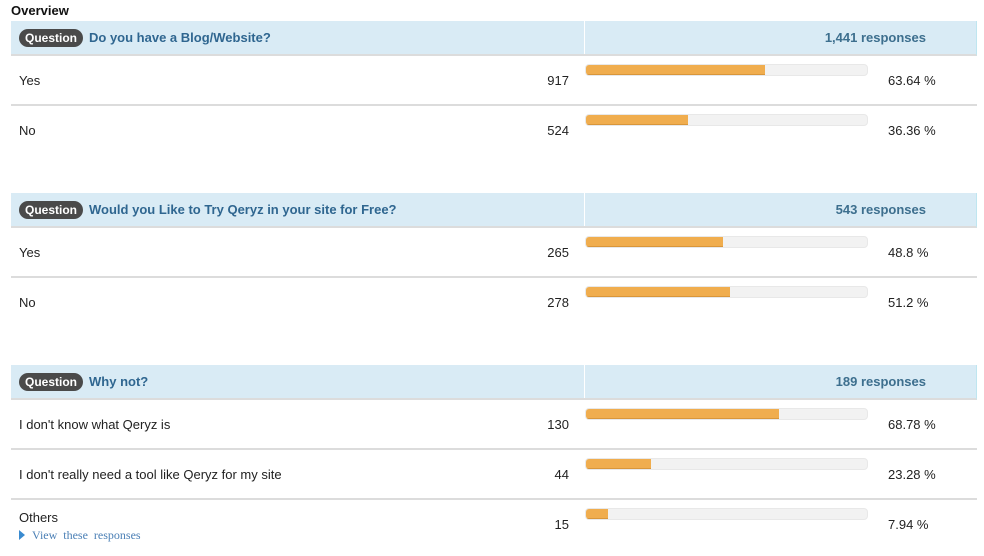  What do you see at coordinates (558, 252) in the screenshot?
I see `answer-count: 265` at bounding box center [558, 252].